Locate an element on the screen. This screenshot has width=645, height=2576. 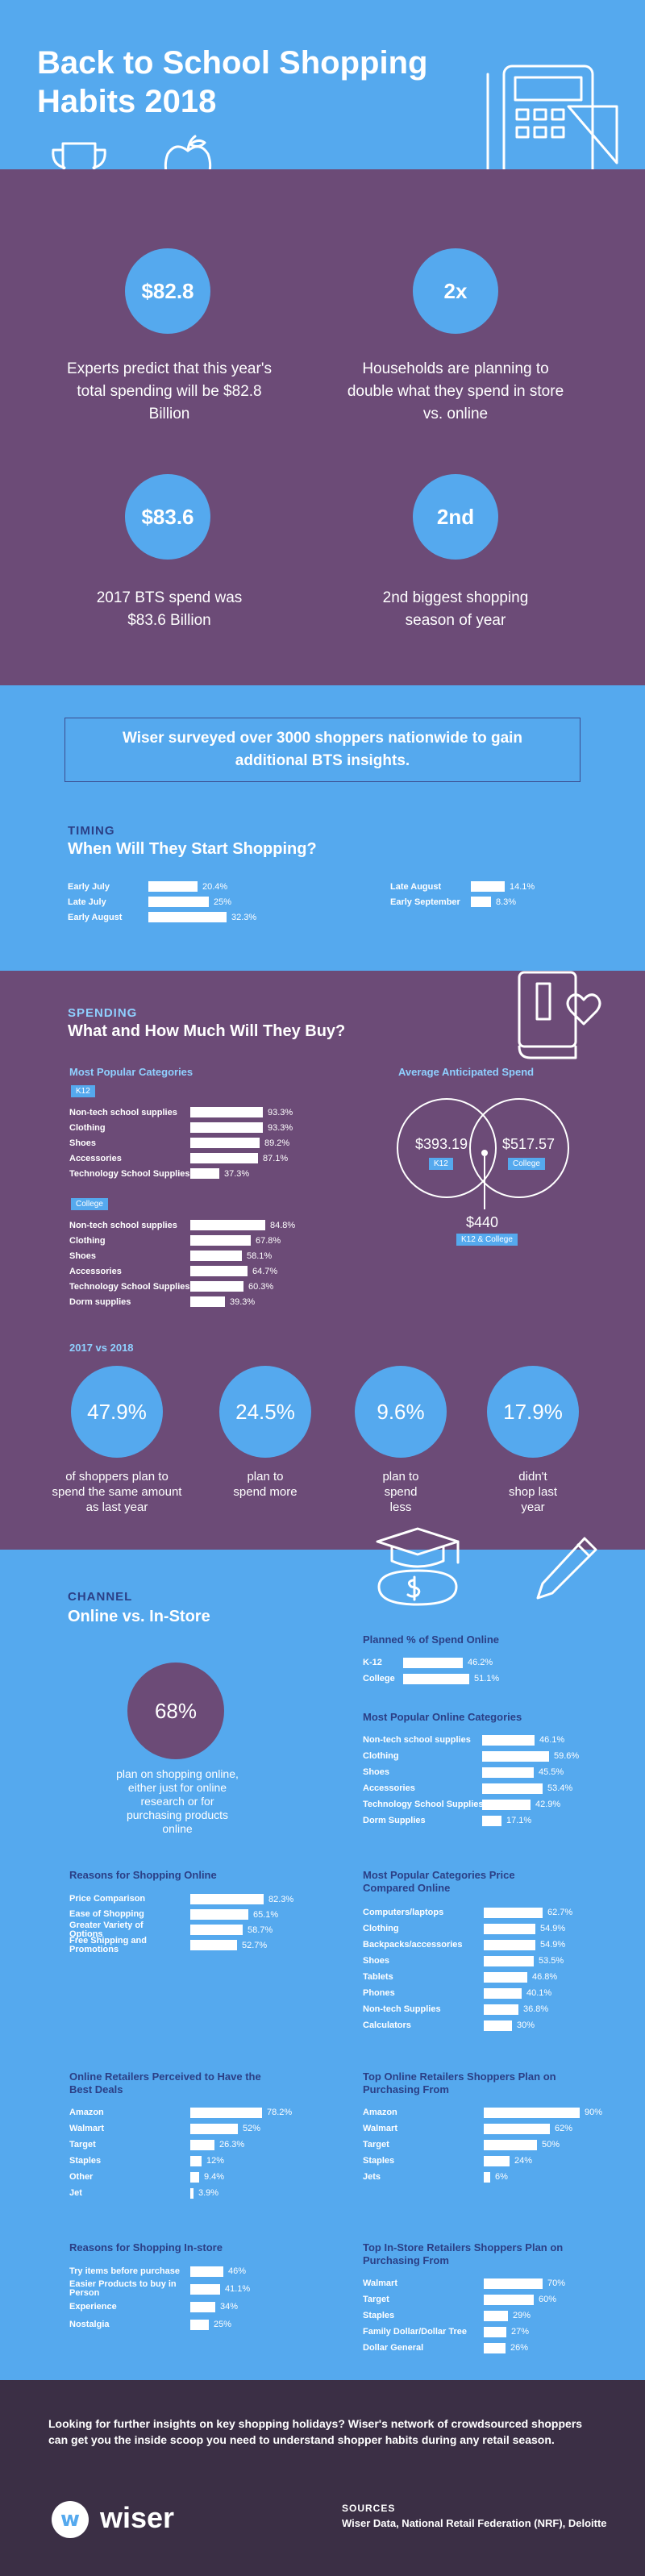
bar-label: Late August is located at coordinates (416, 886).